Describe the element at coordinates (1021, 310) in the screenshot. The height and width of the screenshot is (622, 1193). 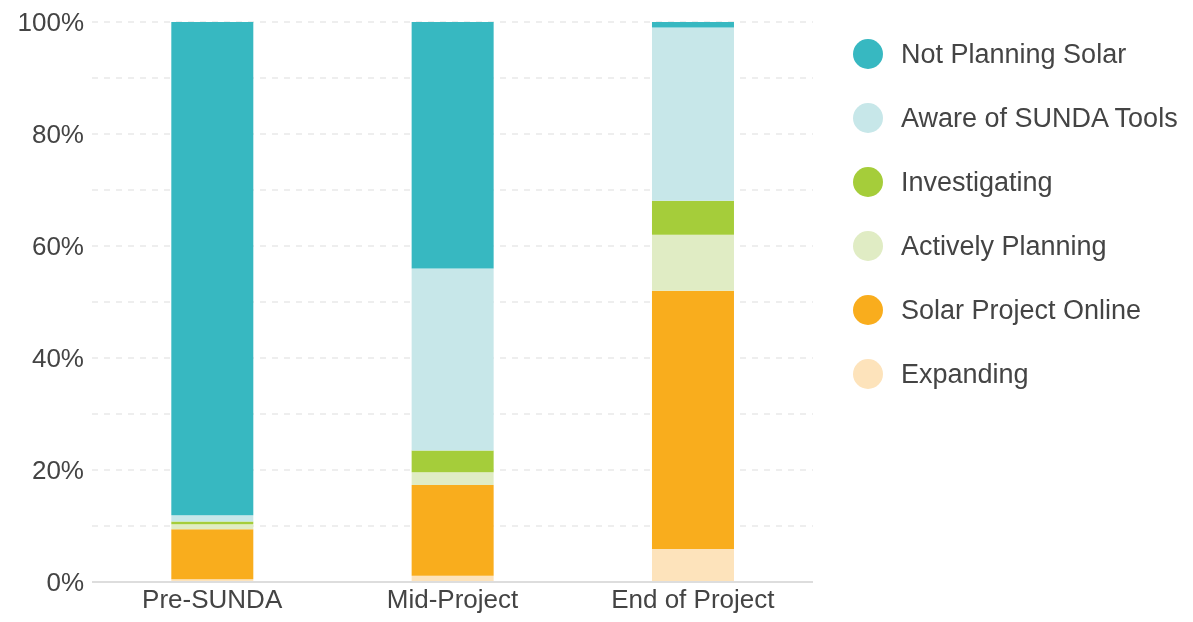
I see `legend-label: Solar Project Online` at that location.